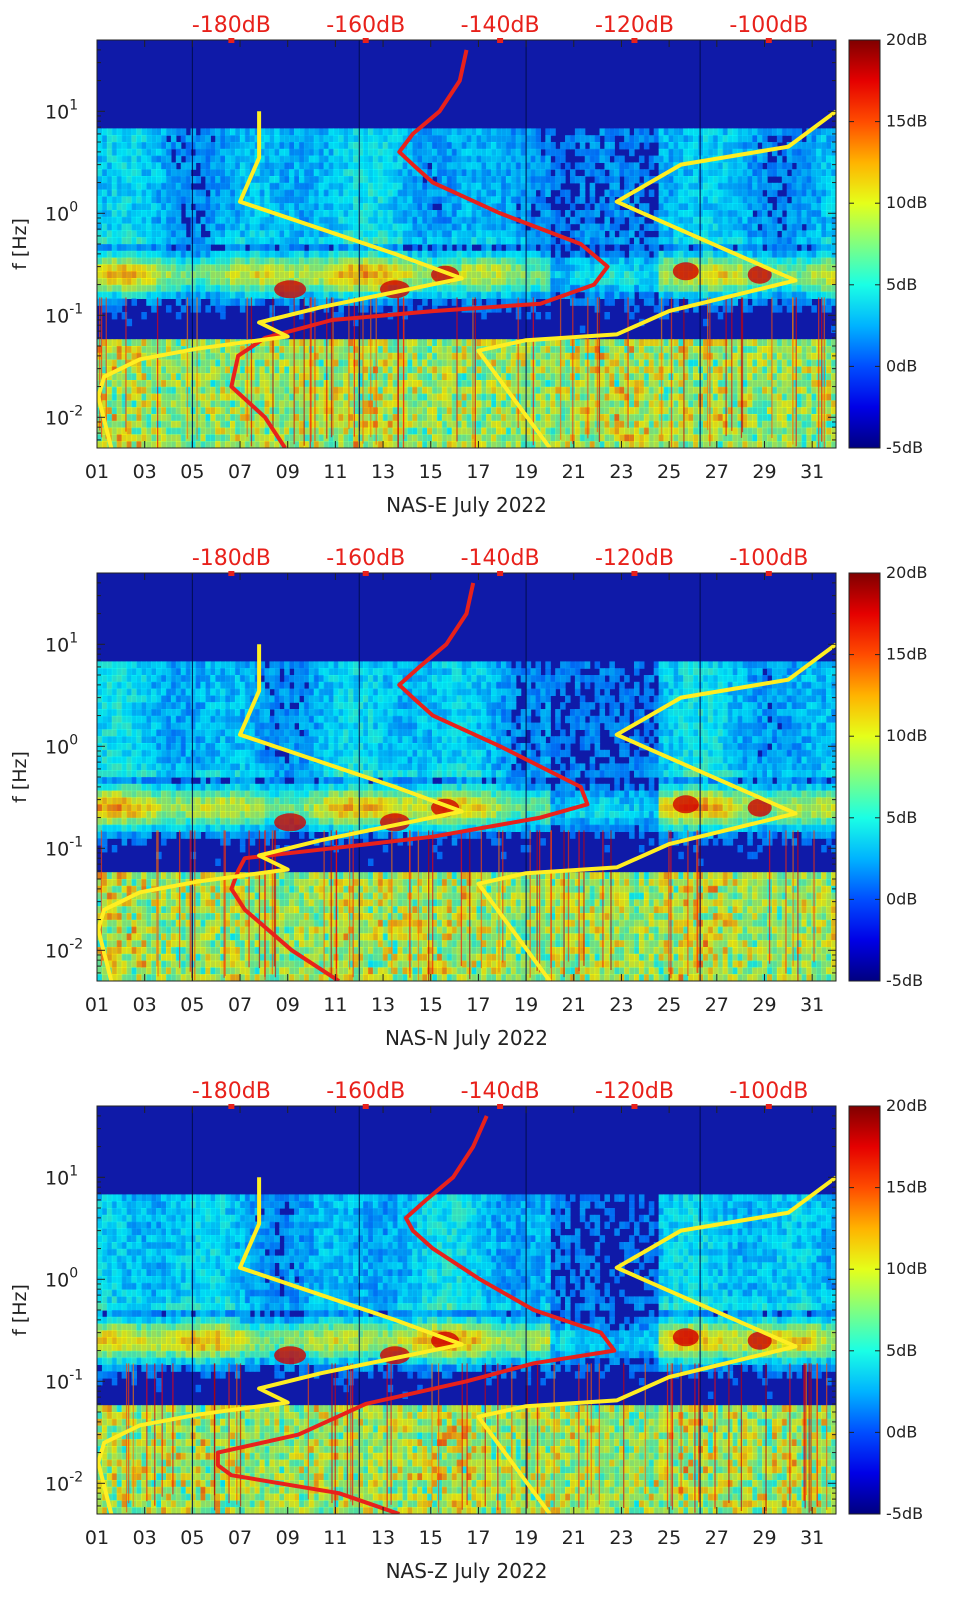  I want to click on colorbar-tick-label: 20dB, so click(907, 39).